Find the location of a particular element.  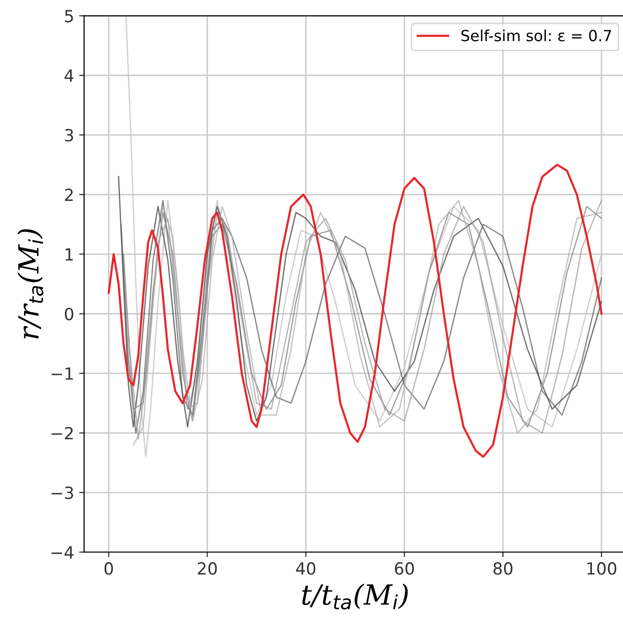

x-tick-label: 0 is located at coordinates (108, 568).